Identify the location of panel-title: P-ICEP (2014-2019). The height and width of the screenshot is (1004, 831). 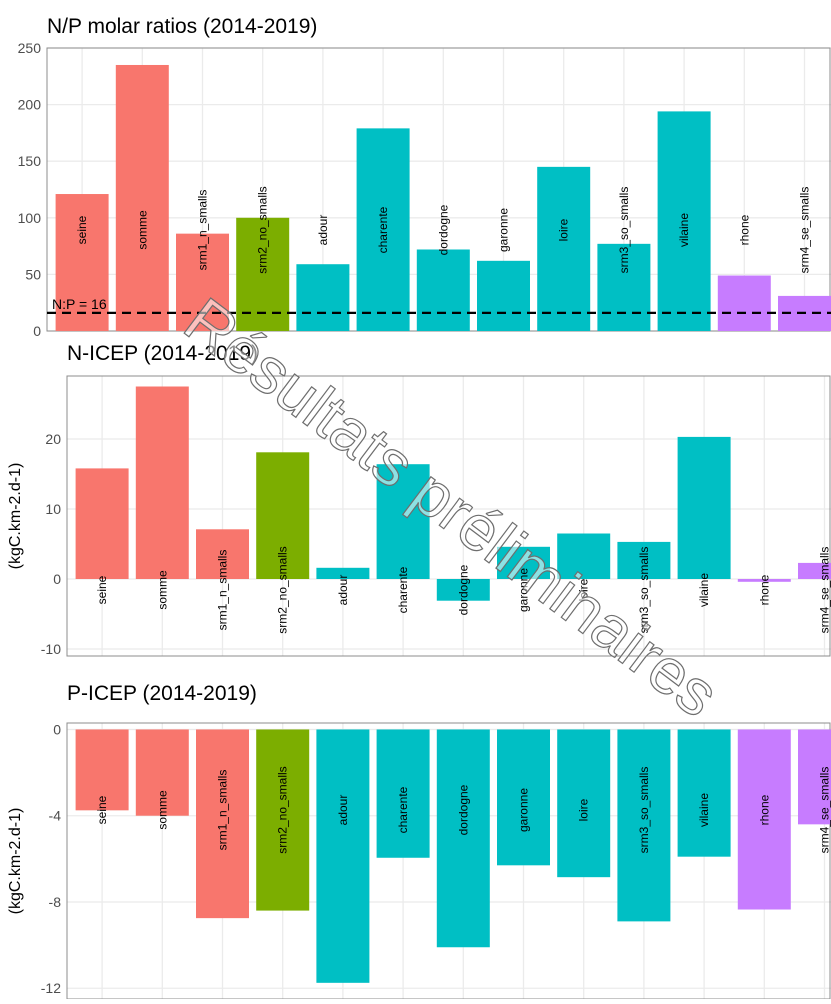
(162, 693).